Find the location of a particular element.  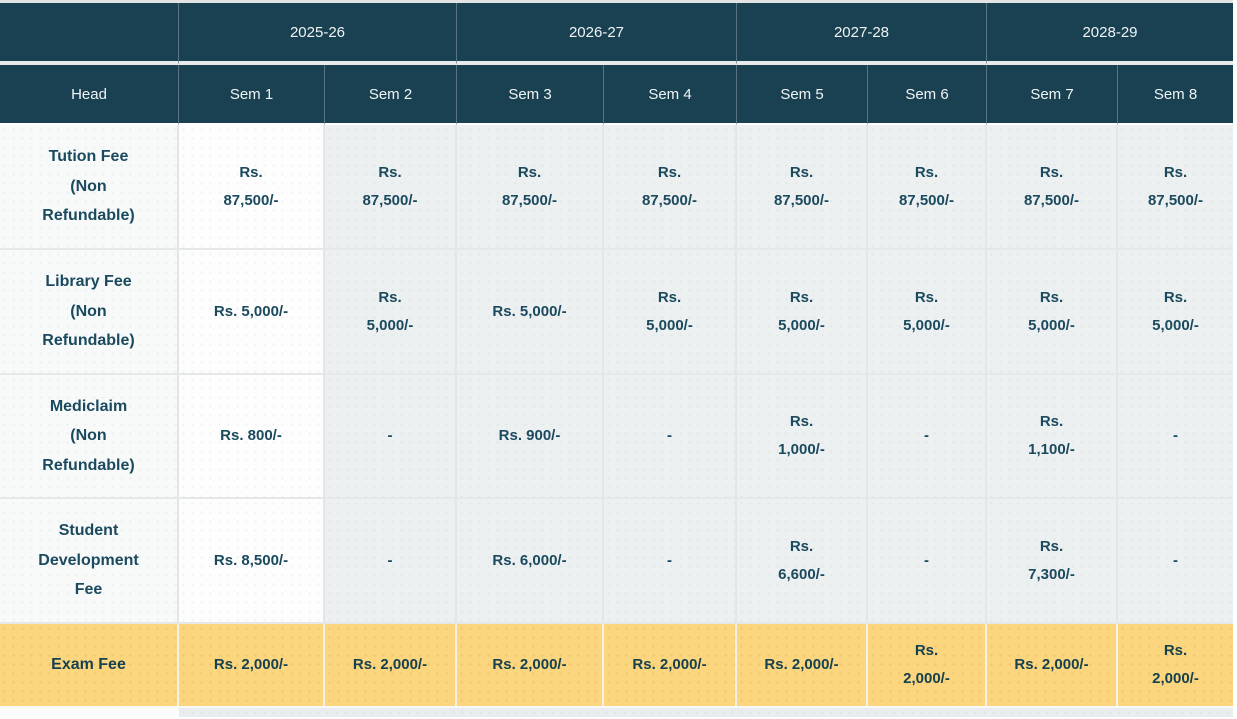

fee-cell: Rs. 8,500/- is located at coordinates (252, 561).